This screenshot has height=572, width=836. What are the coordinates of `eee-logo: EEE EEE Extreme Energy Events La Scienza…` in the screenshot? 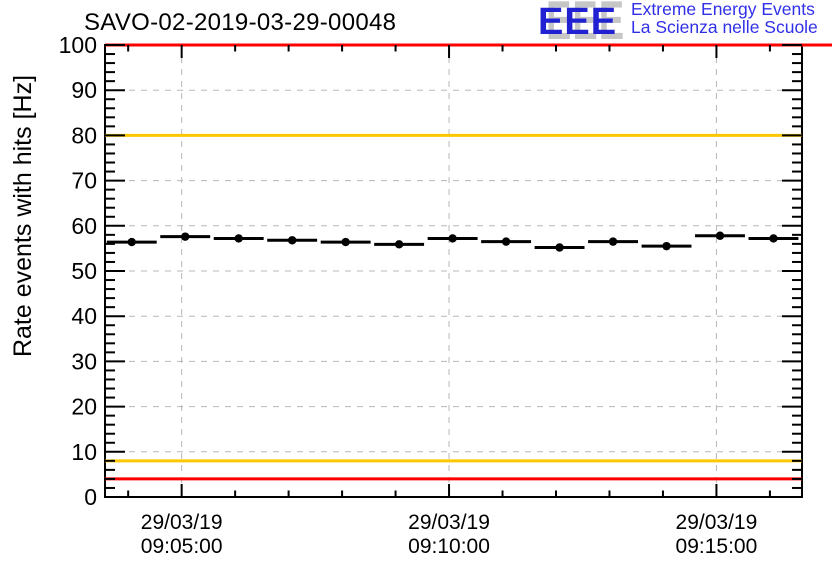 It's located at (687, 26).